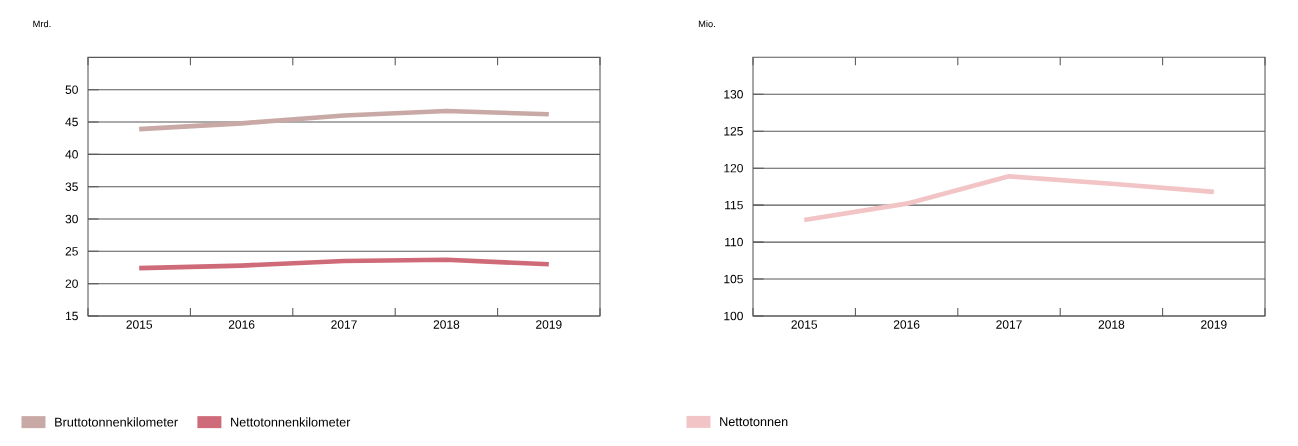  I want to click on legend-label: Bruttotonnenkilometer, so click(116, 422).